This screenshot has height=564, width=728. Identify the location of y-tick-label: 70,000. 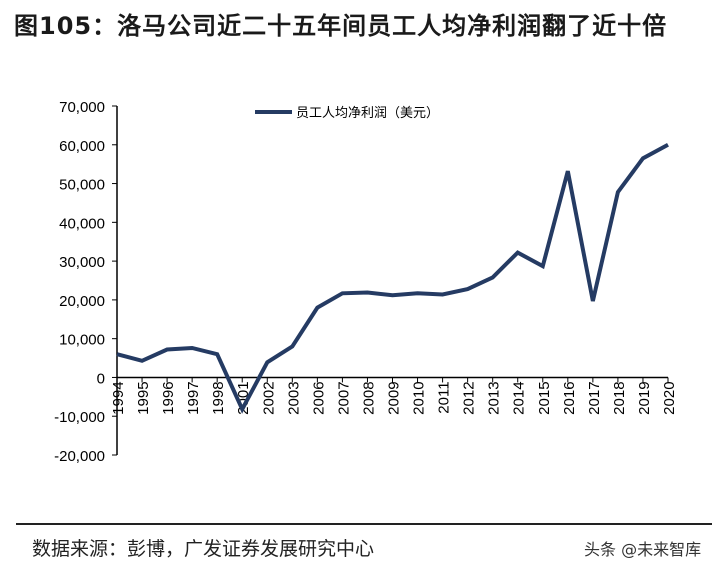
(82, 107).